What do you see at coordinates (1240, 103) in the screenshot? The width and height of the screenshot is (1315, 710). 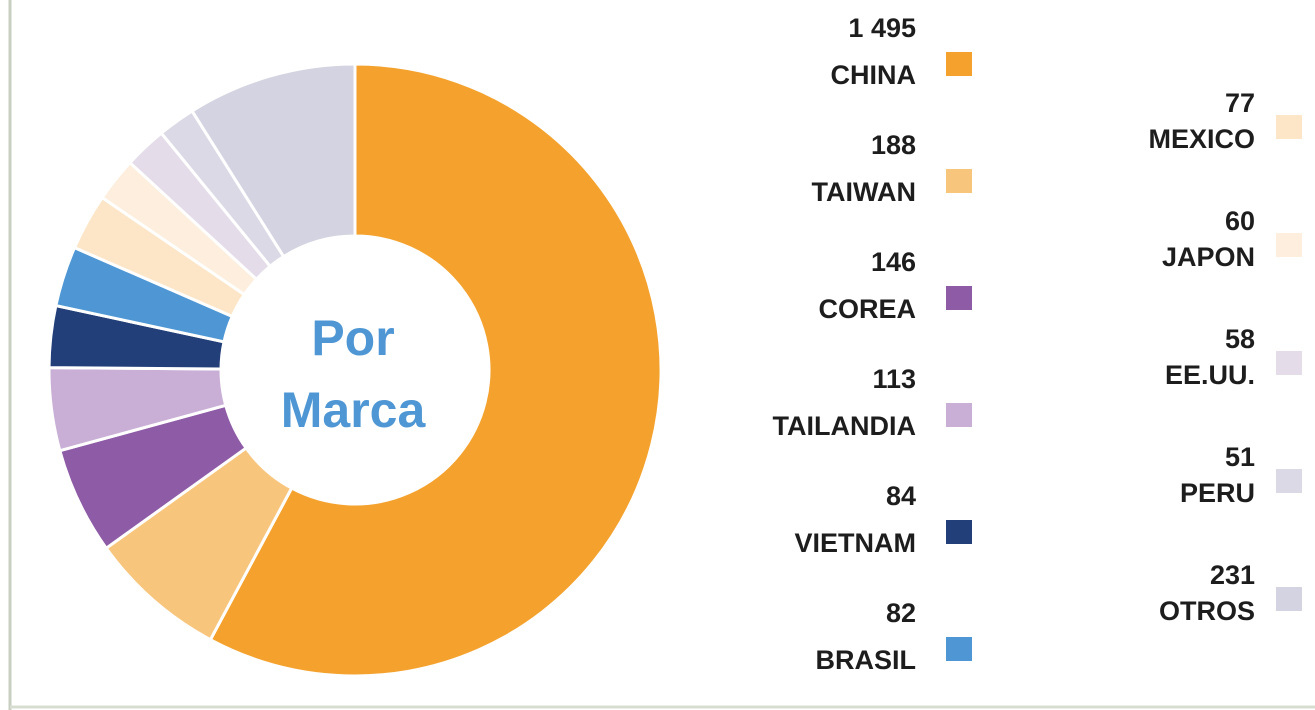 I see `legend-value: 77` at bounding box center [1240, 103].